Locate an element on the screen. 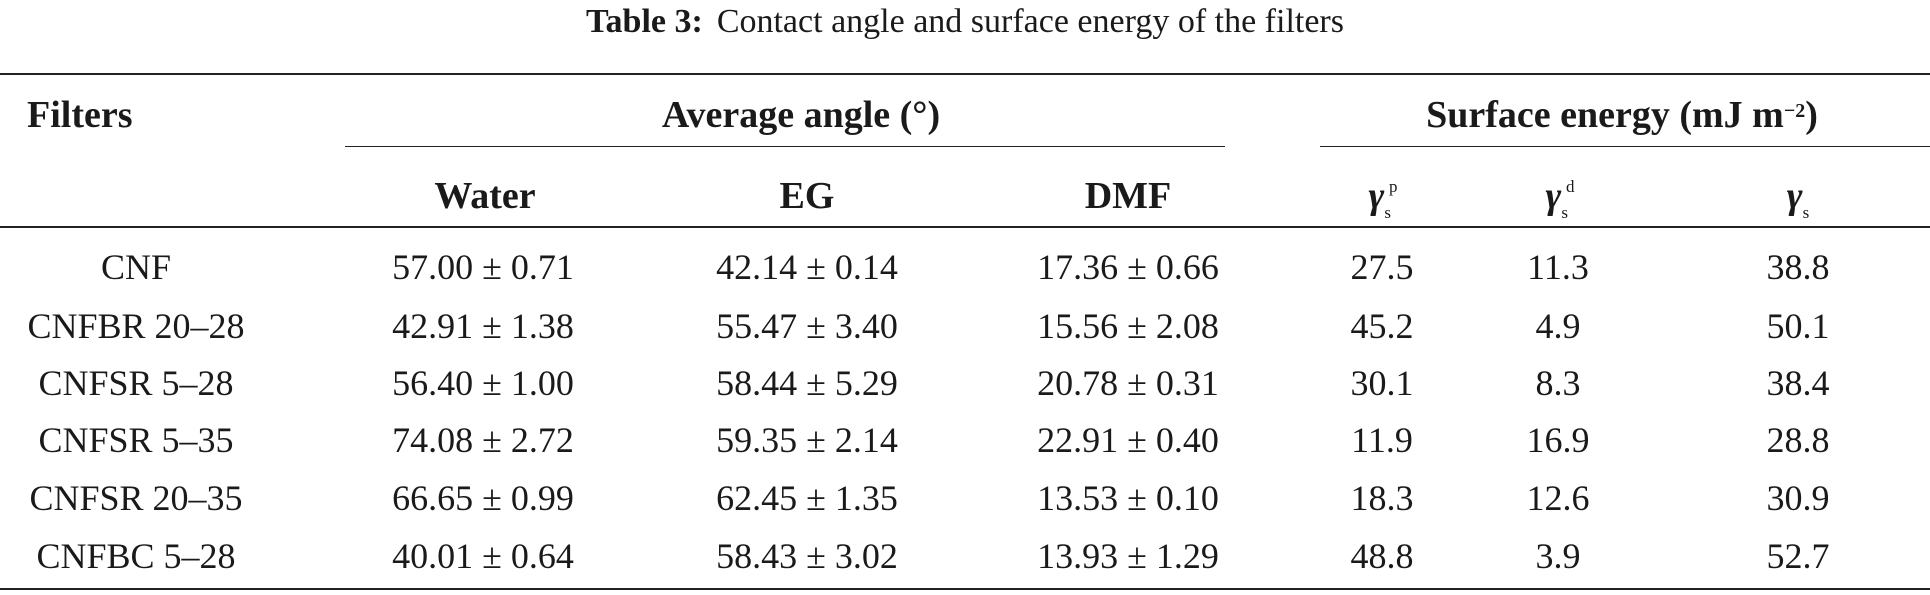 Image resolution: width=1930 pixels, height=595 pixels. table-top-rule is located at coordinates (965, 74).